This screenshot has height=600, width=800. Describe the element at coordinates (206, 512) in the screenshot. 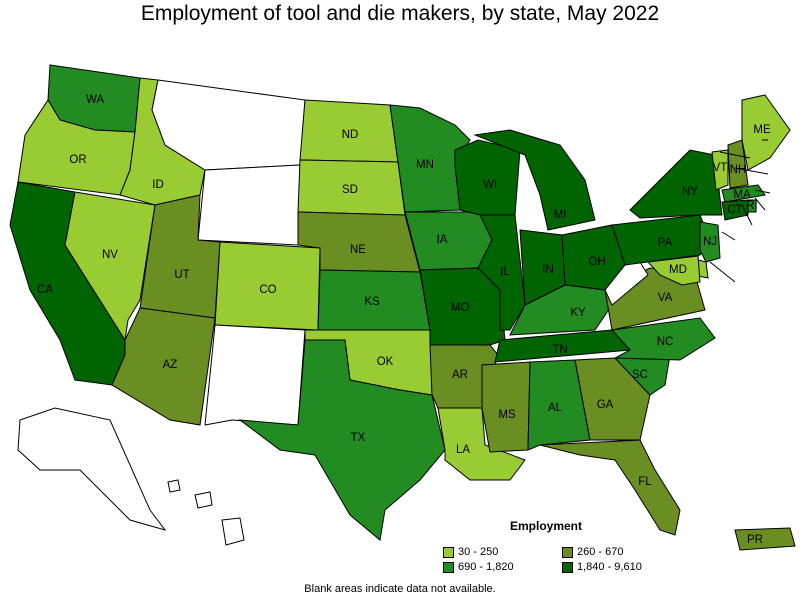

I see `state-hi` at that location.